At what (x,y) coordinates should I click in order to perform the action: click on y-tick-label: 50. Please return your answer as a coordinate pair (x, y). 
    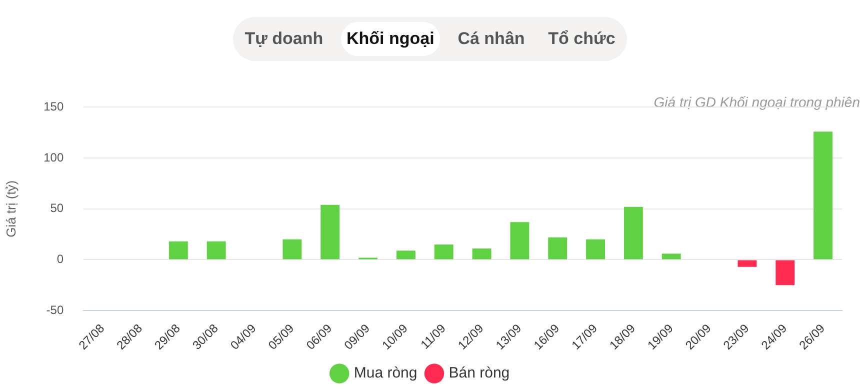
    Looking at the image, I should click on (57, 208).